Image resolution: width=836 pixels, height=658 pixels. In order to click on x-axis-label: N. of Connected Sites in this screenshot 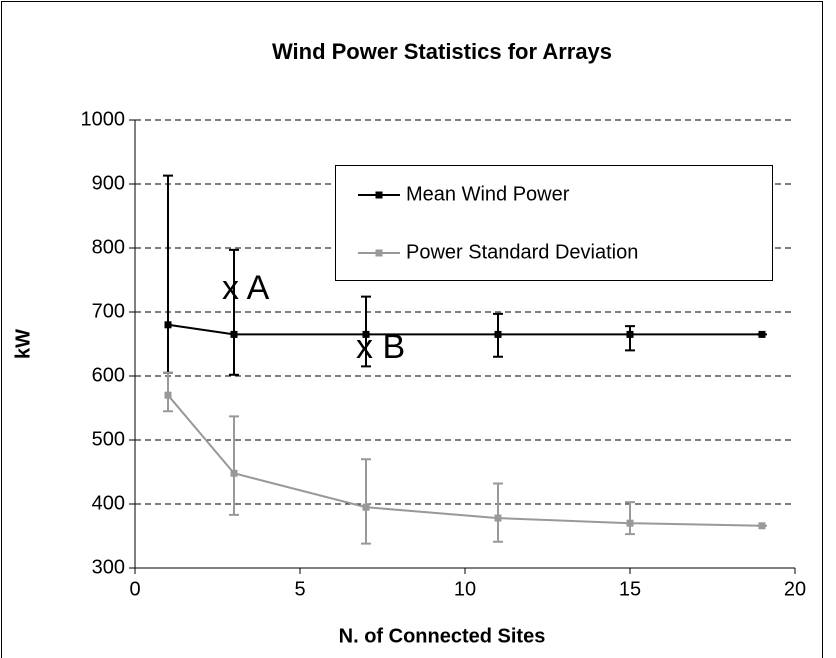, I will do `click(442, 636)`.